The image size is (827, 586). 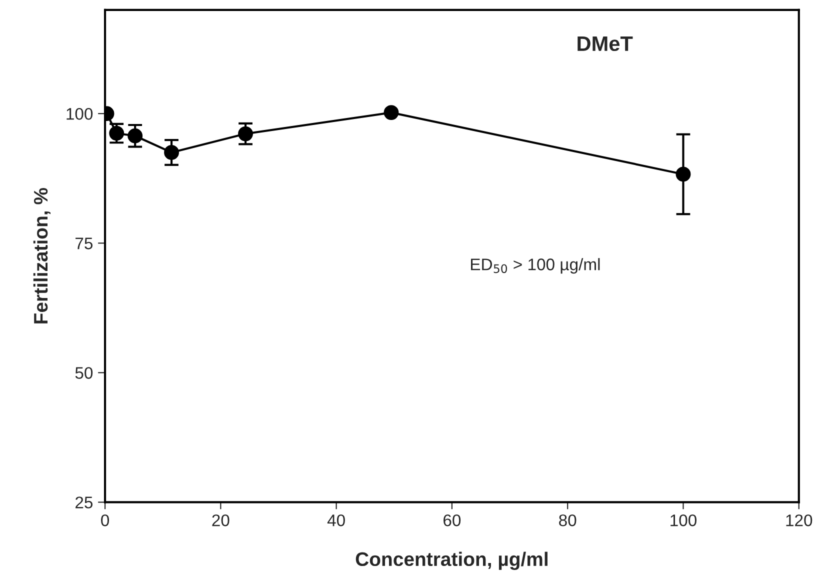 I want to click on y-tick-label: 100, so click(x=79, y=114).